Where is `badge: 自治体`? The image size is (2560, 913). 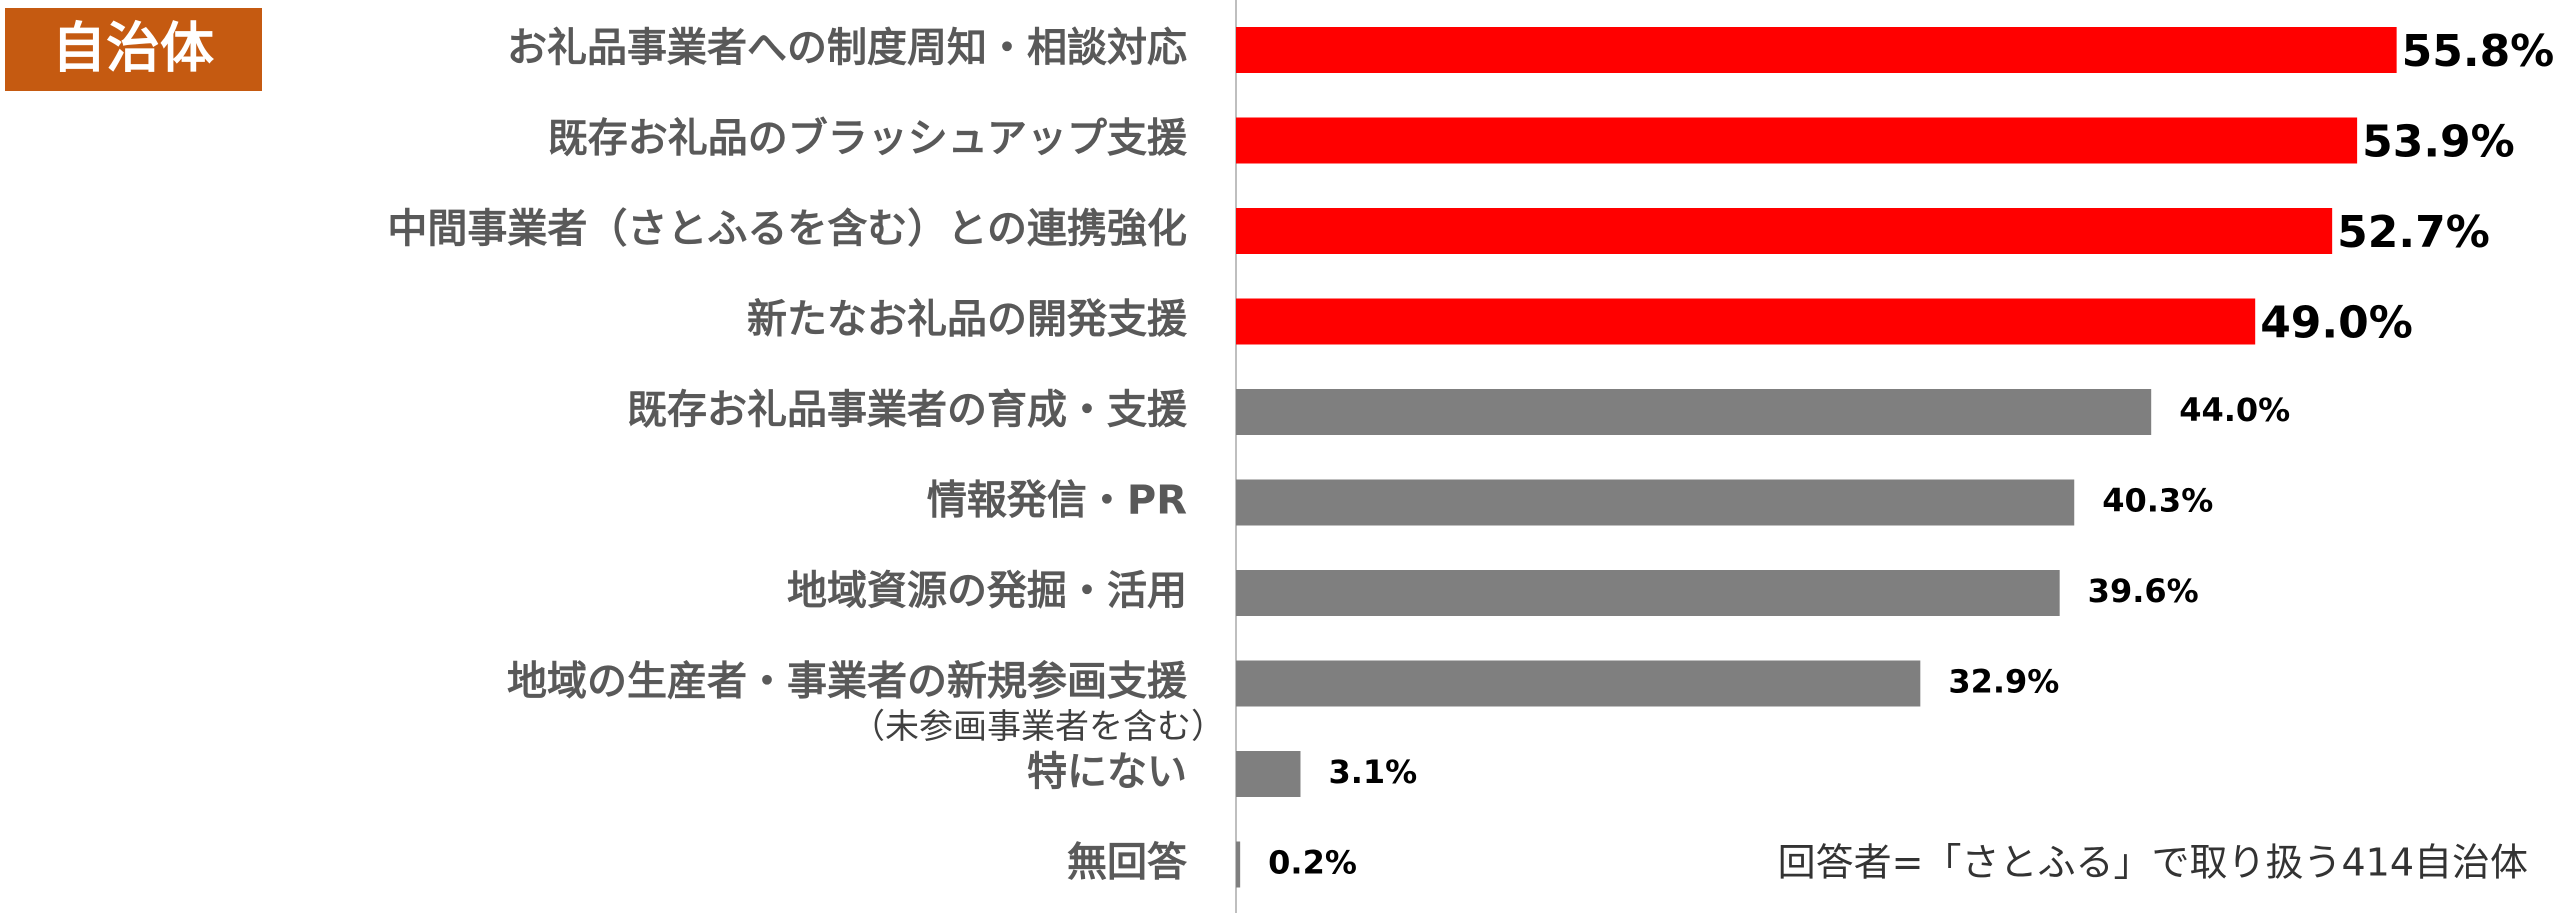
badge: 自治体 is located at coordinates (133, 48).